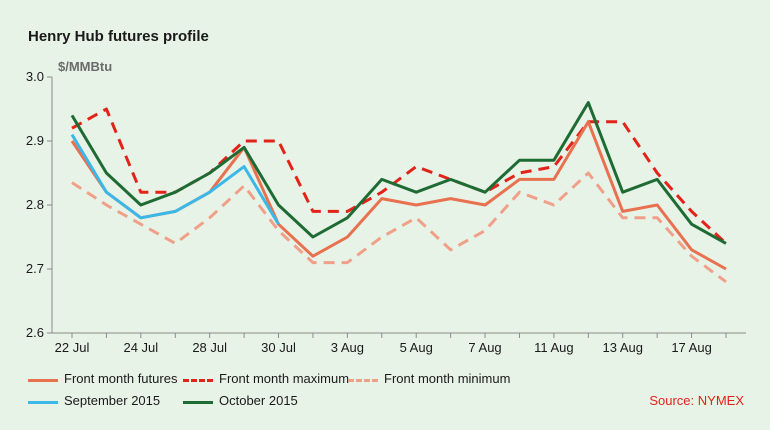  I want to click on legend-swatch-front-month-maximum, so click(198, 380).